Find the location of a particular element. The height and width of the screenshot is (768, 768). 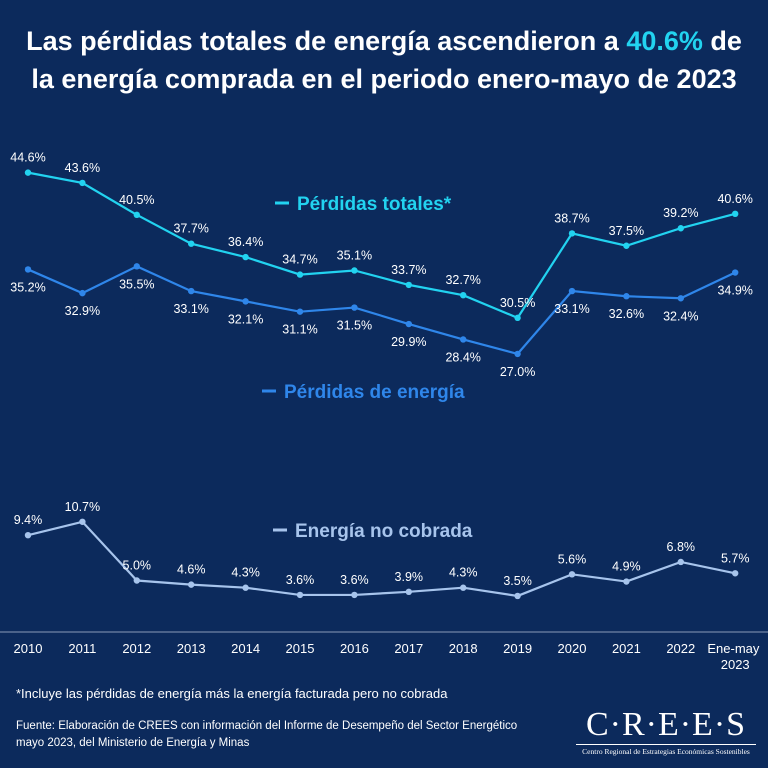

value-label: 9.4% is located at coordinates (28, 520).